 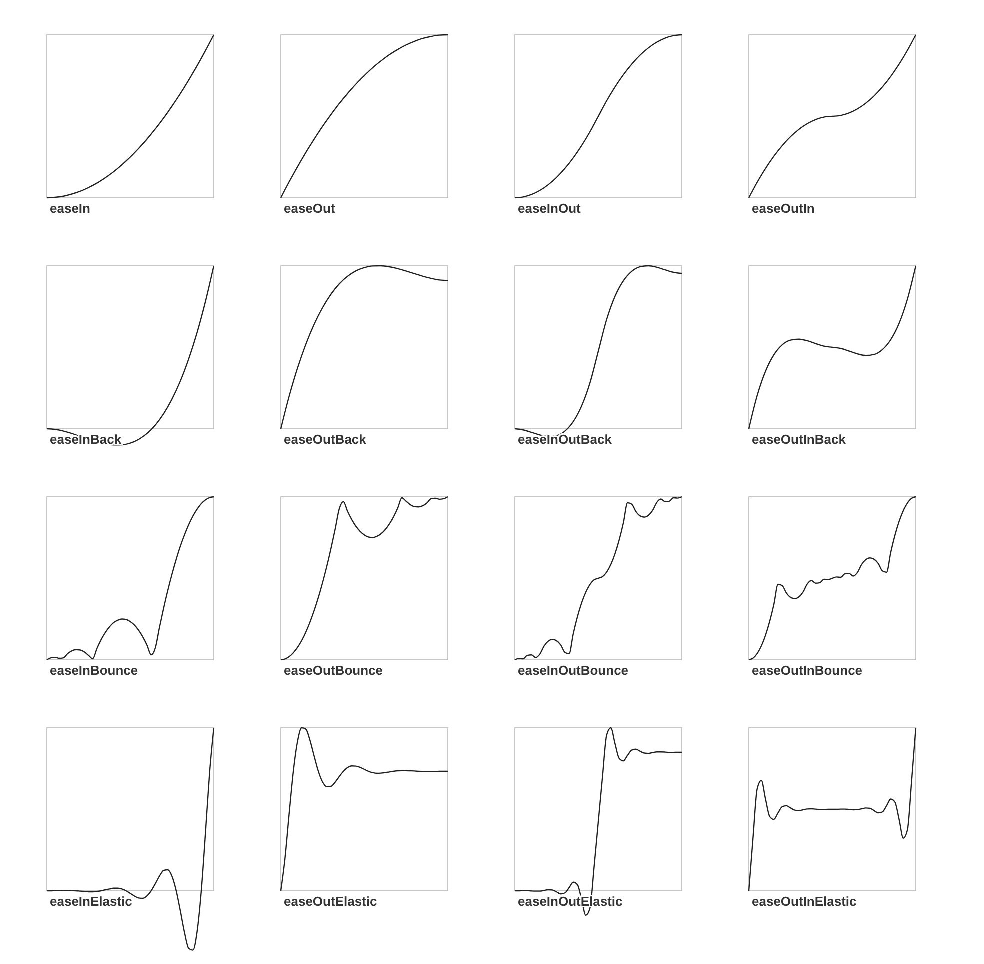 What do you see at coordinates (333, 670) in the screenshot?
I see `text: easeOutBounce` at bounding box center [333, 670].